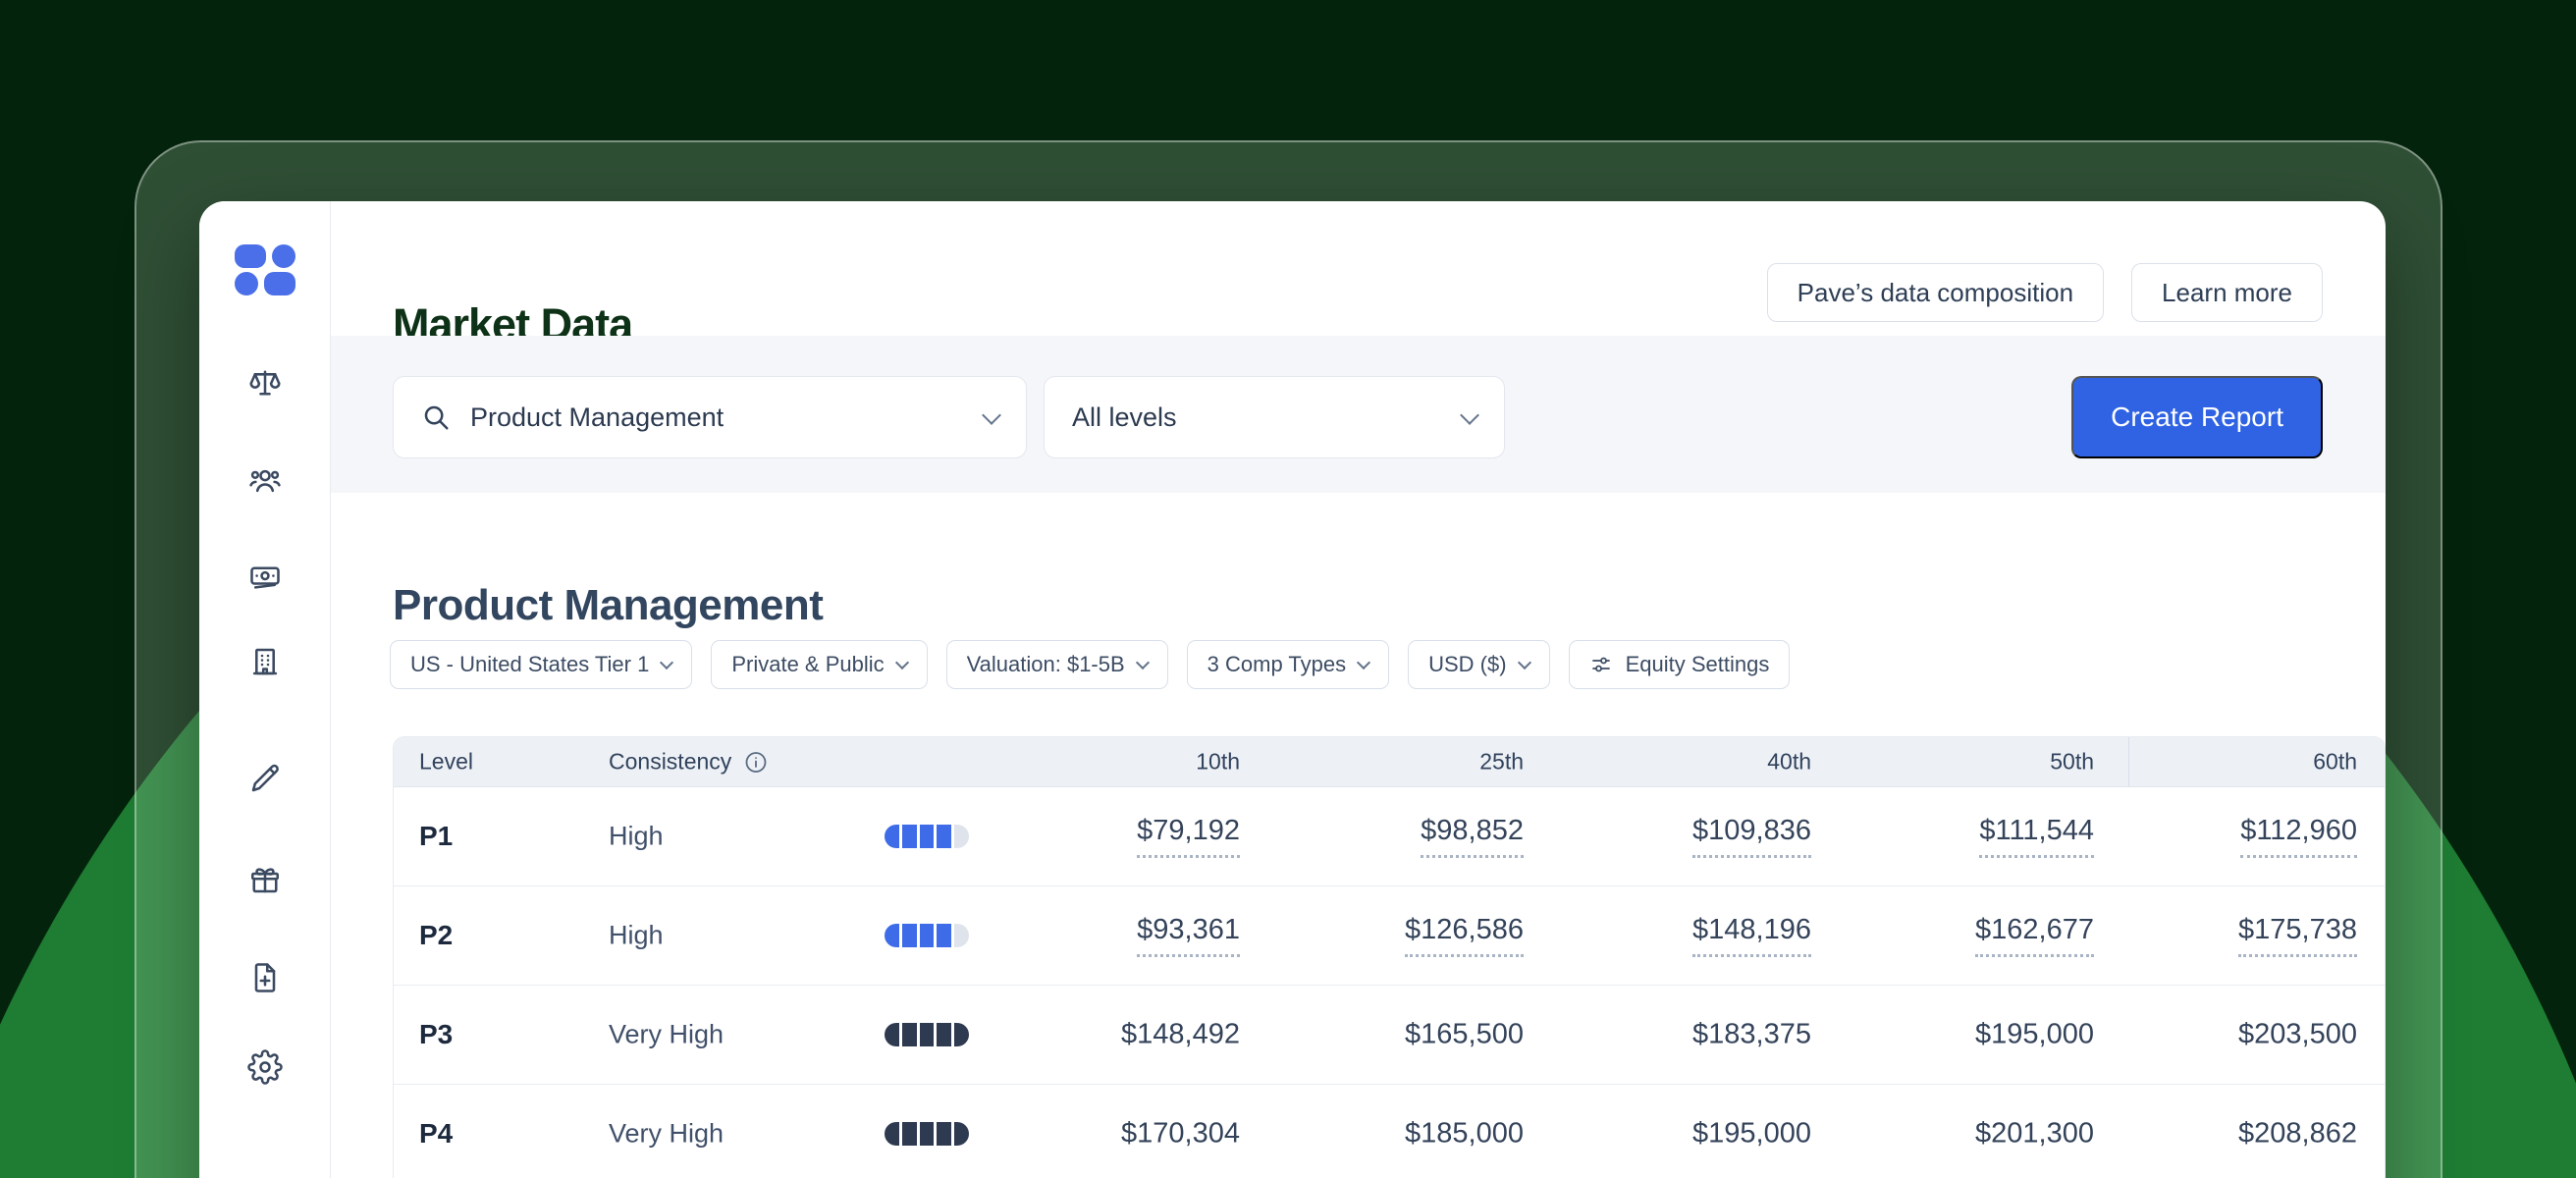 This screenshot has width=2576, height=1178. Describe the element at coordinates (265, 576) in the screenshot. I see `banknote-icon` at that location.